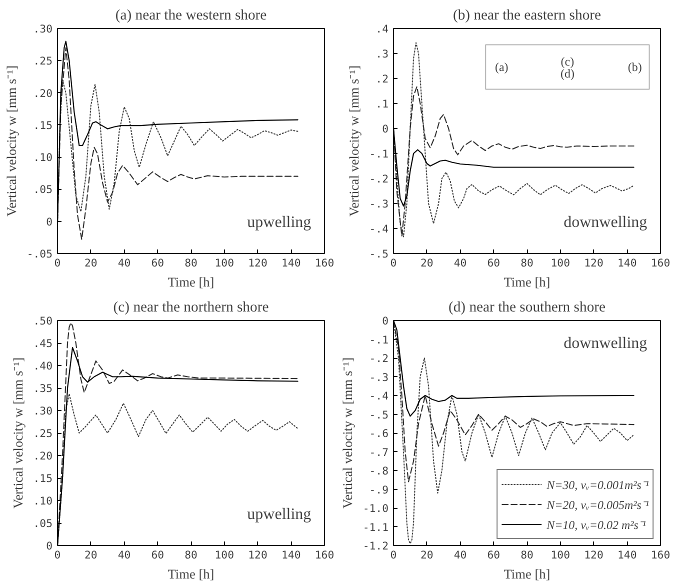 This screenshot has height=584, width=673. I want to click on y-tick-label: -.7, so click(379, 452).